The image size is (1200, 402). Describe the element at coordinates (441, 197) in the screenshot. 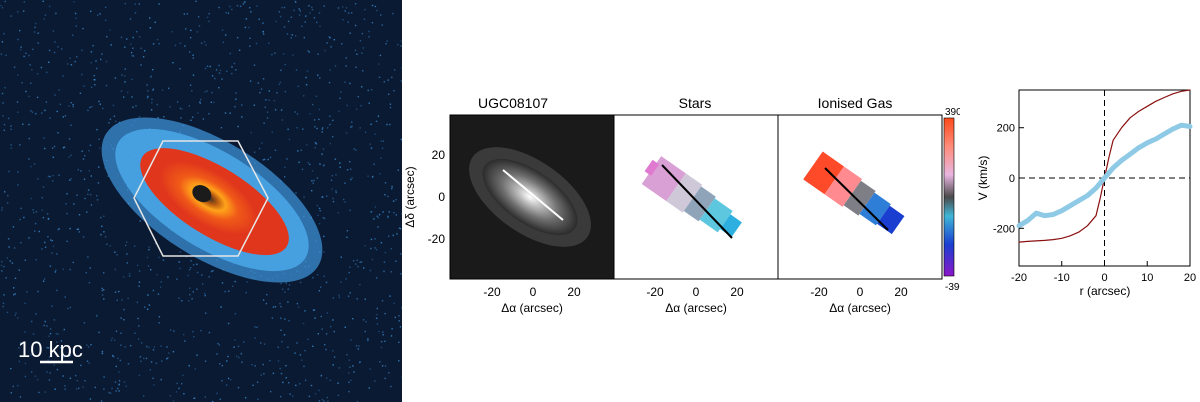

I see `map-y-tick: 0` at that location.